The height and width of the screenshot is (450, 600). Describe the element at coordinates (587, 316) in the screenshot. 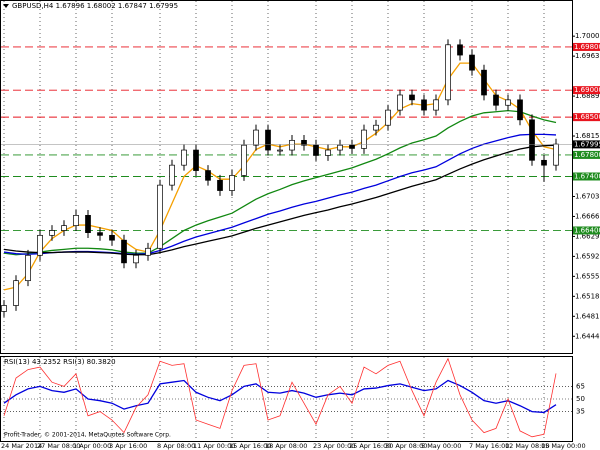

I see `y-tick-label: 1.64810` at that location.